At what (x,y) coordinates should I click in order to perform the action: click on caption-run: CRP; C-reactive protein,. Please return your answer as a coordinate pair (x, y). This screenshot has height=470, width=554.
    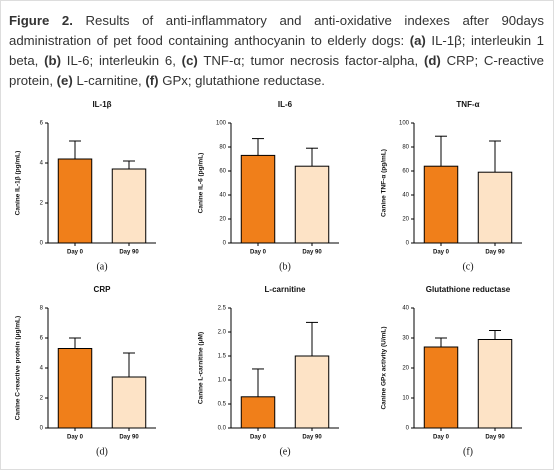
    Looking at the image, I should click on (277, 70).